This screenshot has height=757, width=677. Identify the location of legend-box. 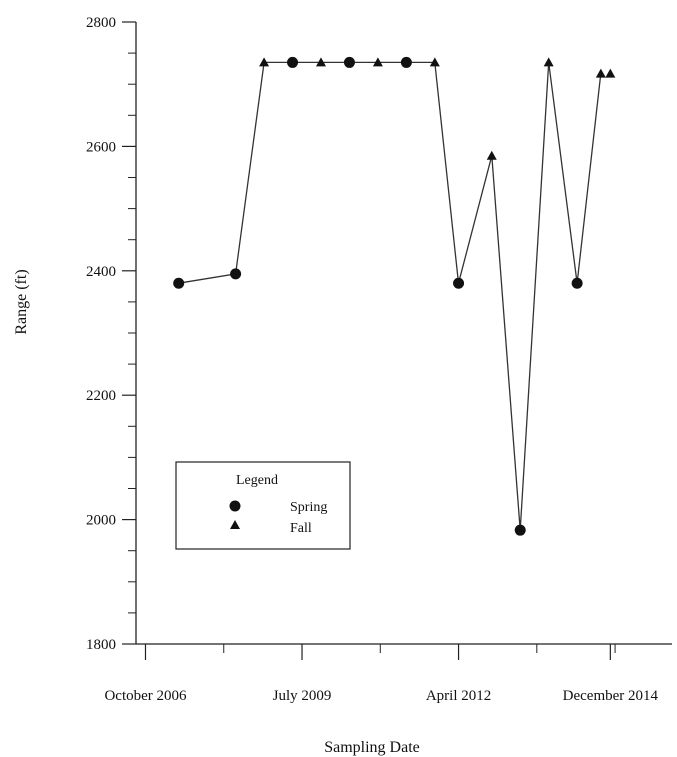
(263, 505).